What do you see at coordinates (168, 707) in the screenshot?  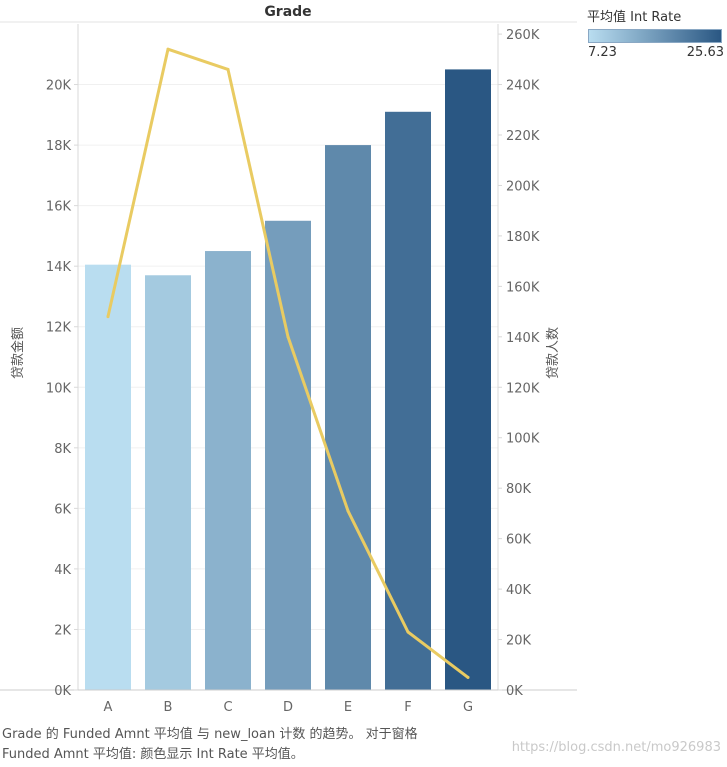 I see `category-label-B: B` at bounding box center [168, 707].